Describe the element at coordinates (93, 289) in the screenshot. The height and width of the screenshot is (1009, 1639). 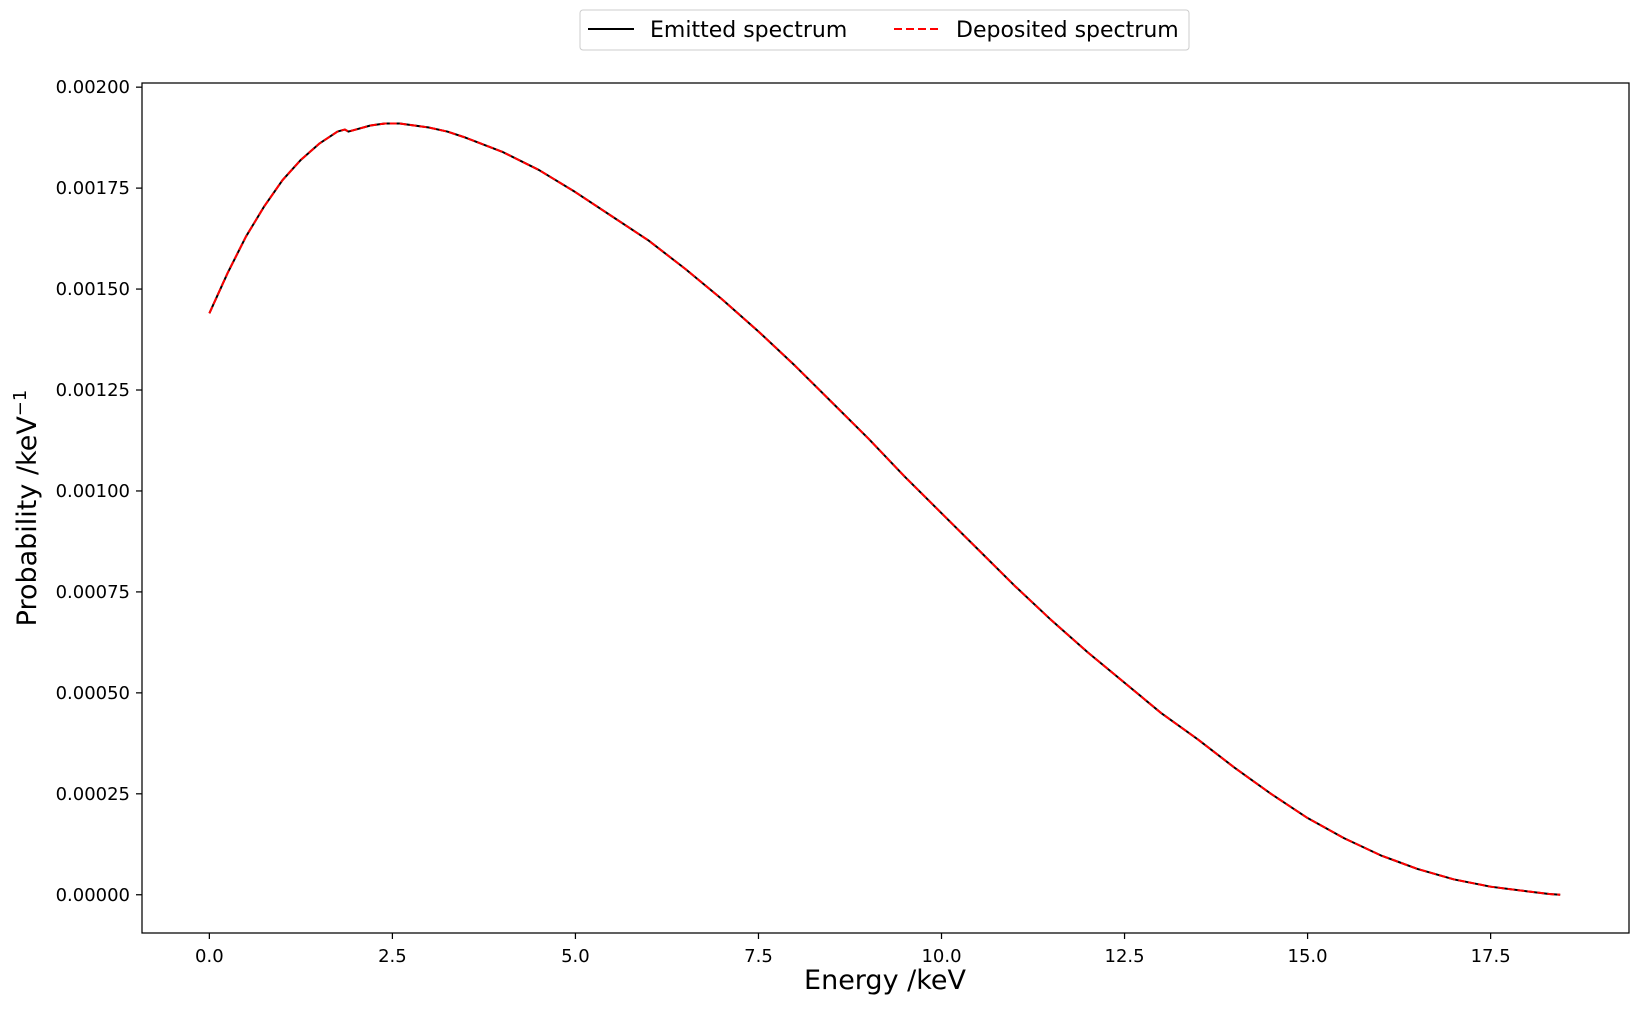
I see `y-tick-label: 0.00150` at that location.